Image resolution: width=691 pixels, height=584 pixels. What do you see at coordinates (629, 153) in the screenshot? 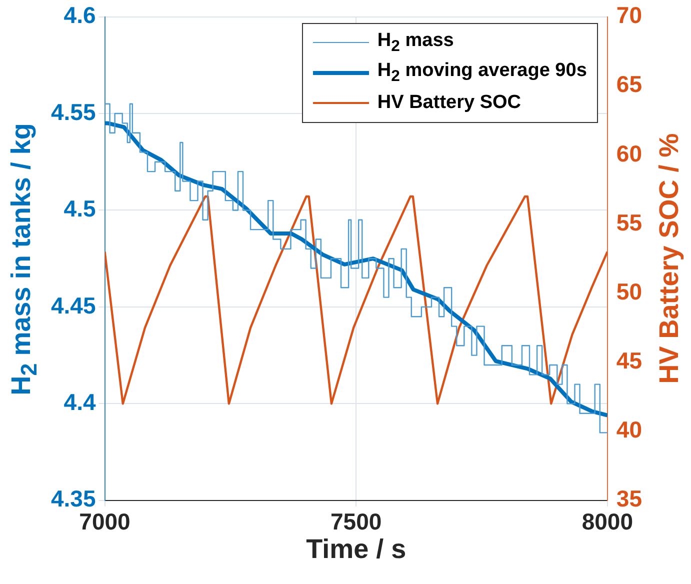
I see `y2-tick-label: 60` at bounding box center [629, 153].